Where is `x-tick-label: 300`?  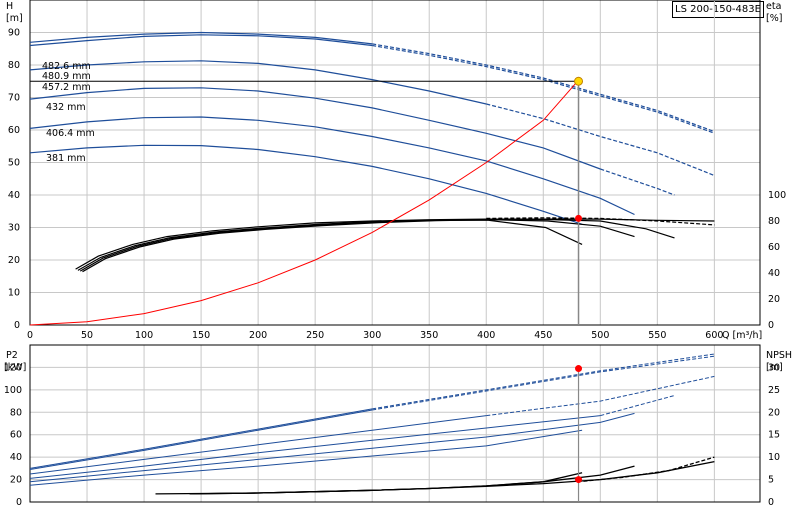
x-tick-label: 300 is located at coordinates (372, 335).